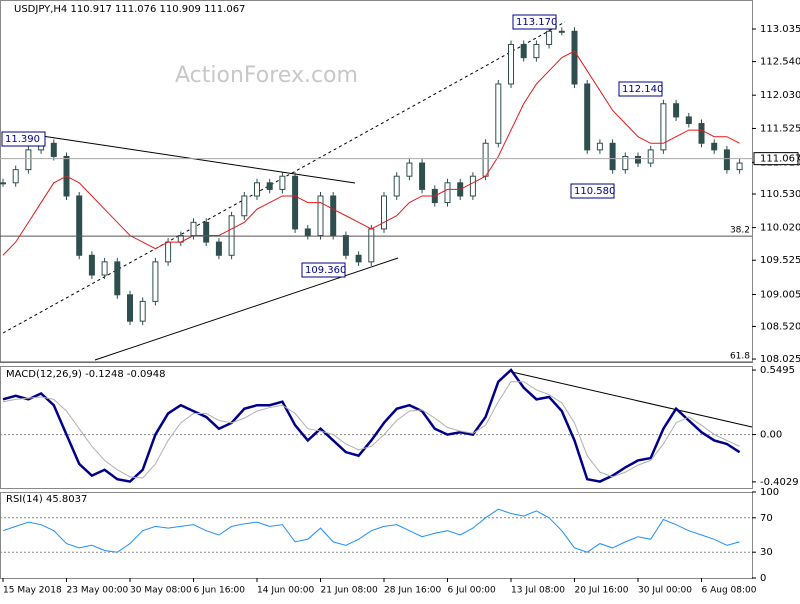  Describe the element at coordinates (472, 591) in the screenshot. I see `x-tick-label: 6 Jul 00:00` at that location.